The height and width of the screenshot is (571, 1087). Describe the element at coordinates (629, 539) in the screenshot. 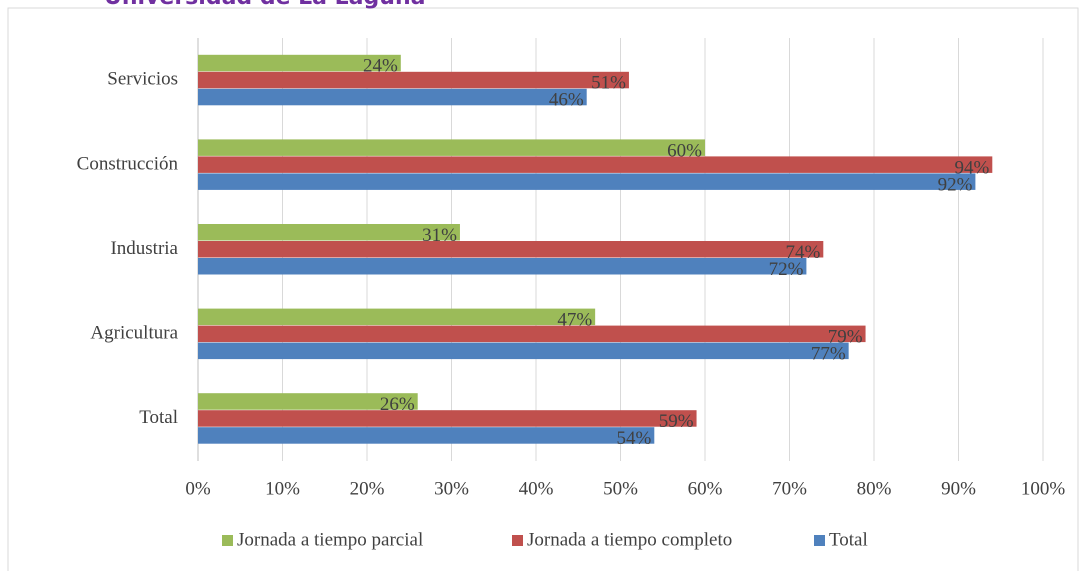

I see `legend-label: Jornada a tiempo completo` at that location.